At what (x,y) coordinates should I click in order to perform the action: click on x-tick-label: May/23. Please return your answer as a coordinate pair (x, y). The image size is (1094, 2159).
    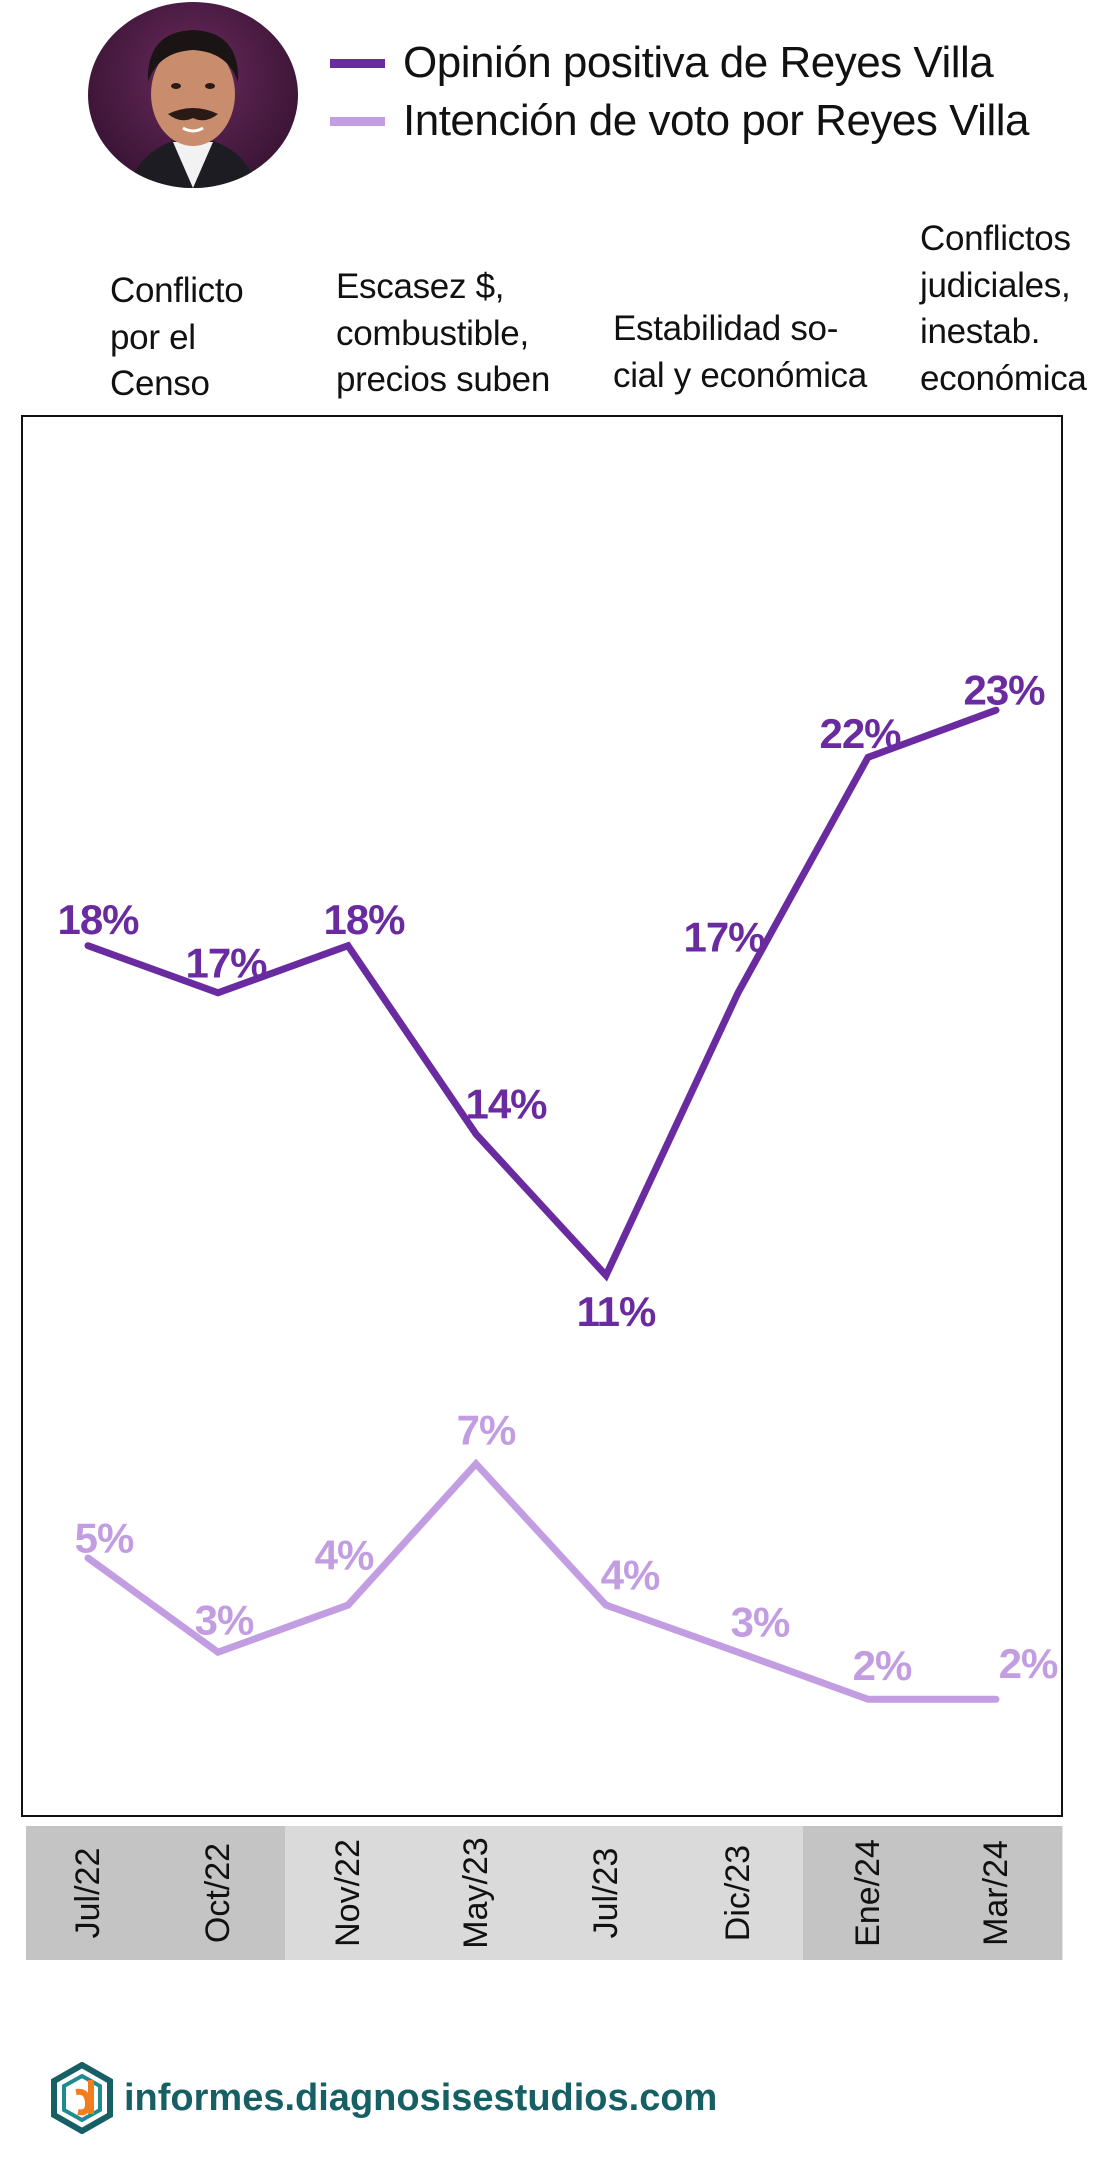
    Looking at the image, I should click on (476, 1893).